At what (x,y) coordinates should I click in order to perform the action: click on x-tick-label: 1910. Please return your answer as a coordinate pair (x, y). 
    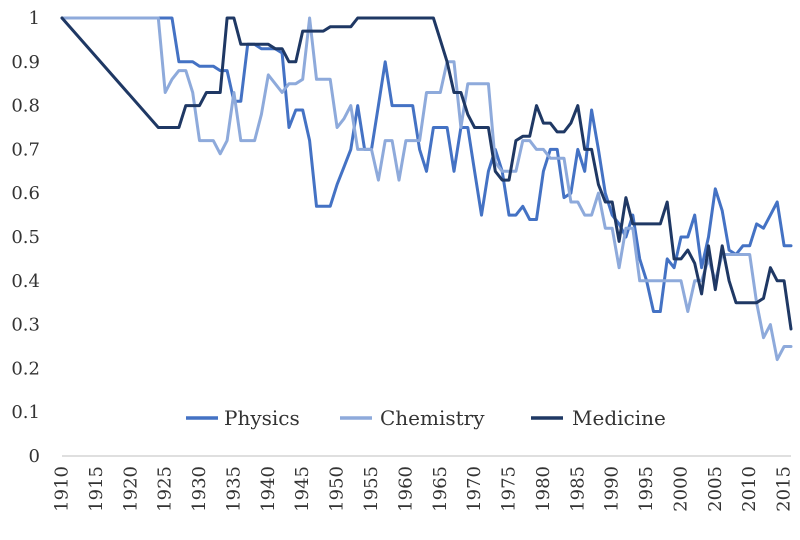
    Looking at the image, I should click on (62, 489).